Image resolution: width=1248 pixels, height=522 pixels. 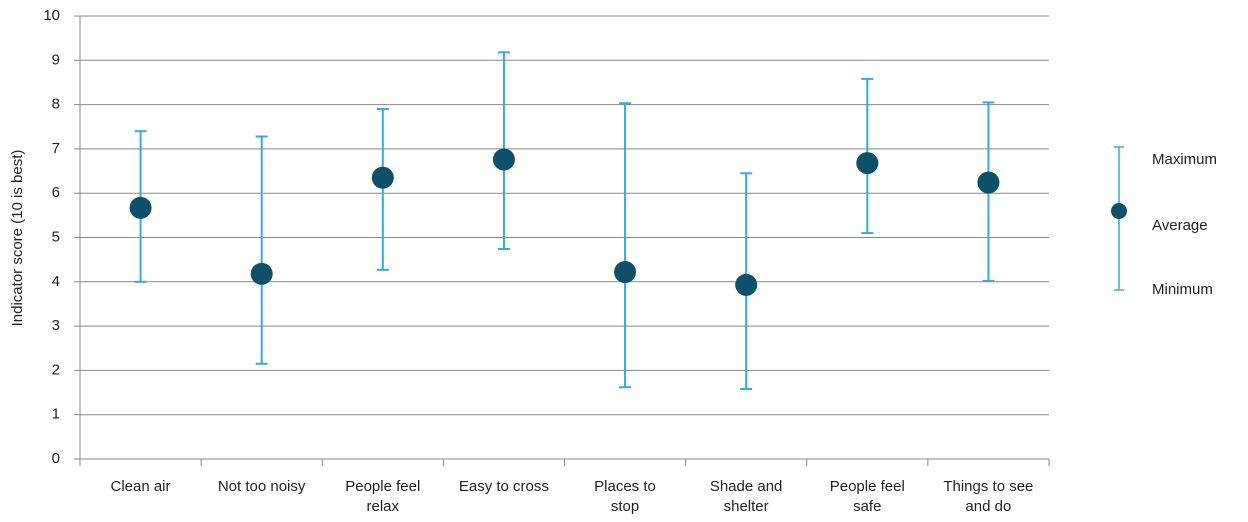 What do you see at coordinates (503, 486) in the screenshot?
I see `x-tick-label: Easy to cross` at bounding box center [503, 486].